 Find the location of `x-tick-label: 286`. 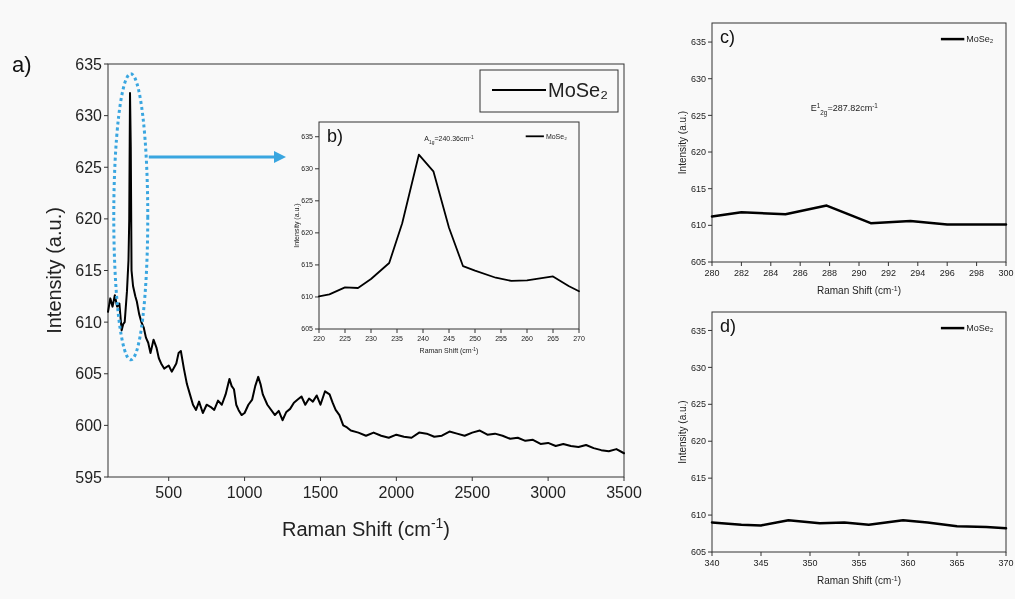

x-tick-label: 286 is located at coordinates (800, 273).